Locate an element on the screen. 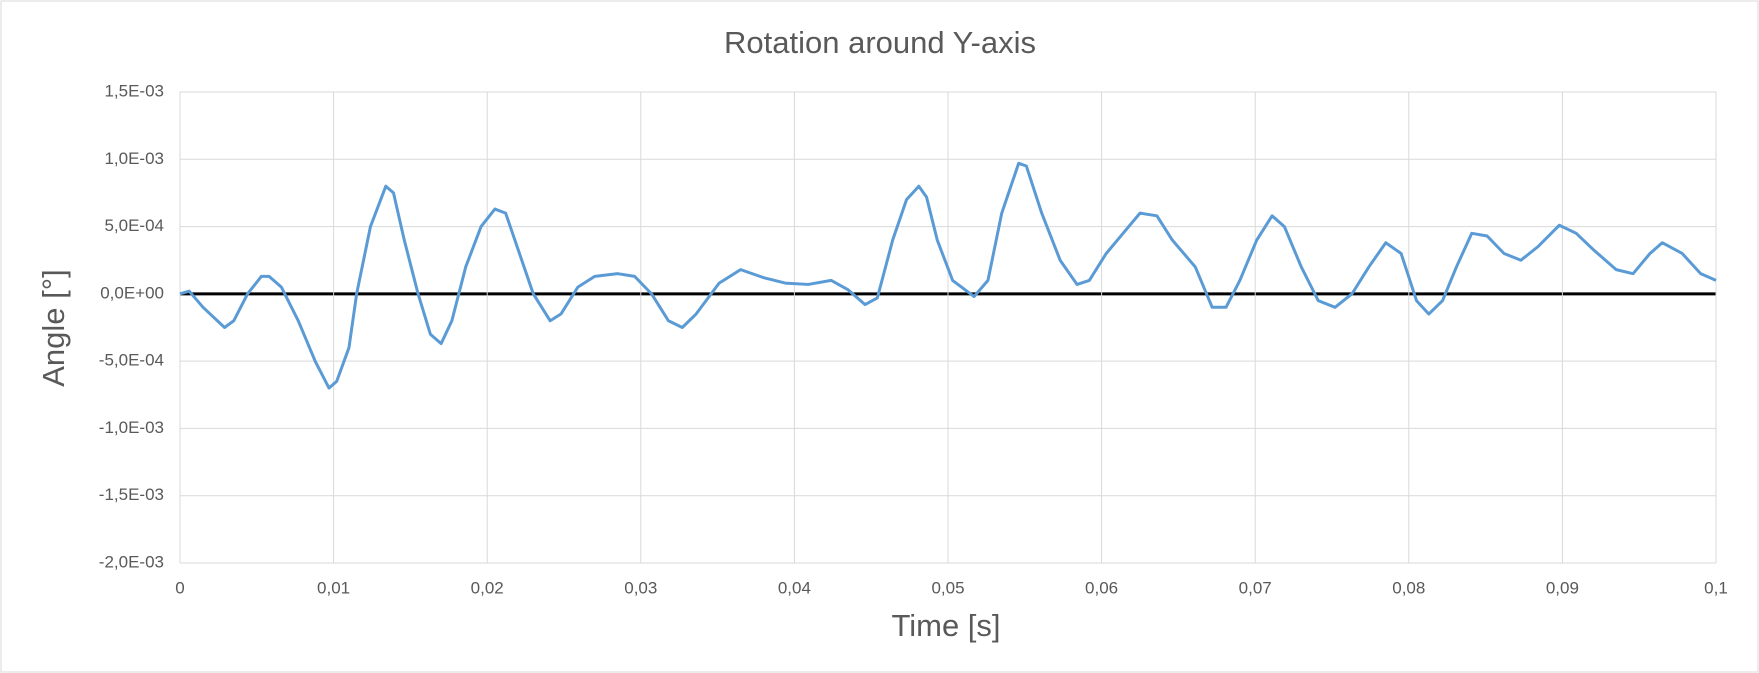 This screenshot has width=1759, height=673. x-tick-label: 0,03 is located at coordinates (640, 587).